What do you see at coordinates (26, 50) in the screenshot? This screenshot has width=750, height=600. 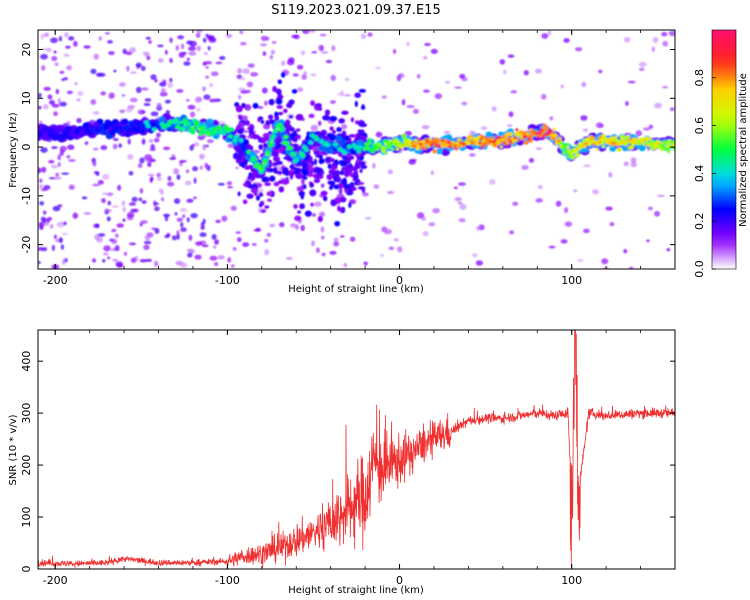 I see `spectrogram-ytick-label: 20` at bounding box center [26, 50].